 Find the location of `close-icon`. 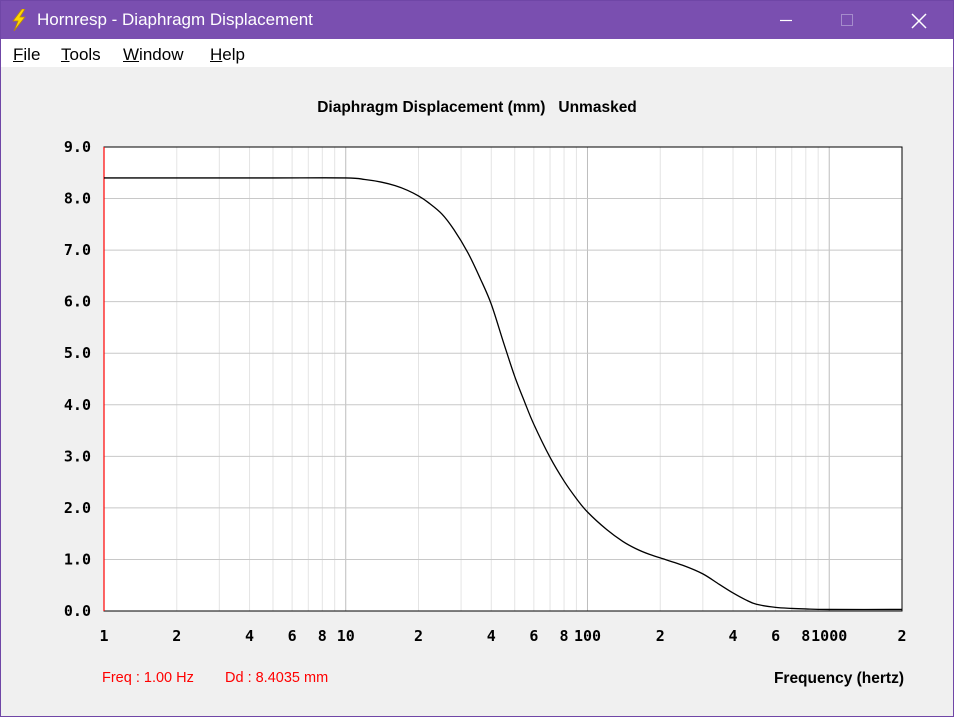

close-icon is located at coordinates (919, 21).